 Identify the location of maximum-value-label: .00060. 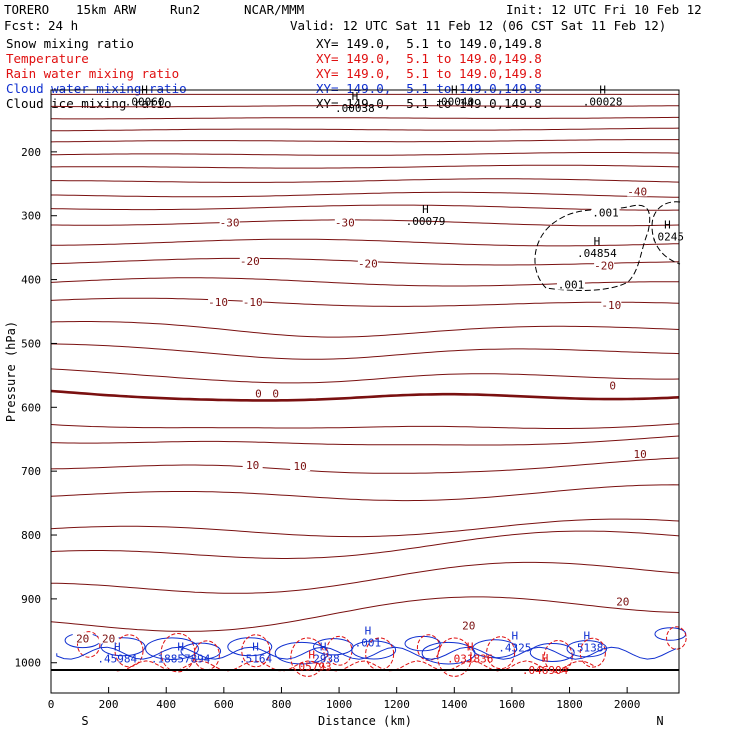
(145, 102).